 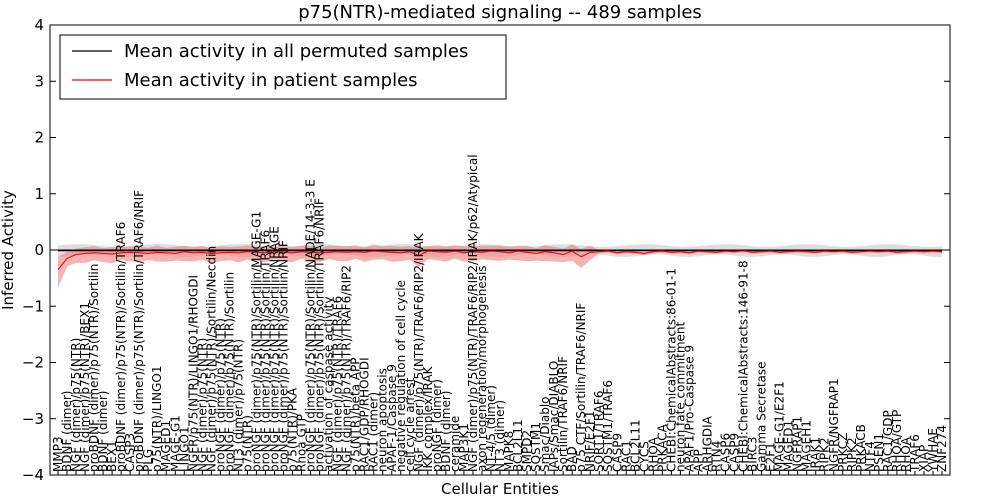 I want to click on x-tick-label: Smac/Diablo, so click(x=545, y=434).